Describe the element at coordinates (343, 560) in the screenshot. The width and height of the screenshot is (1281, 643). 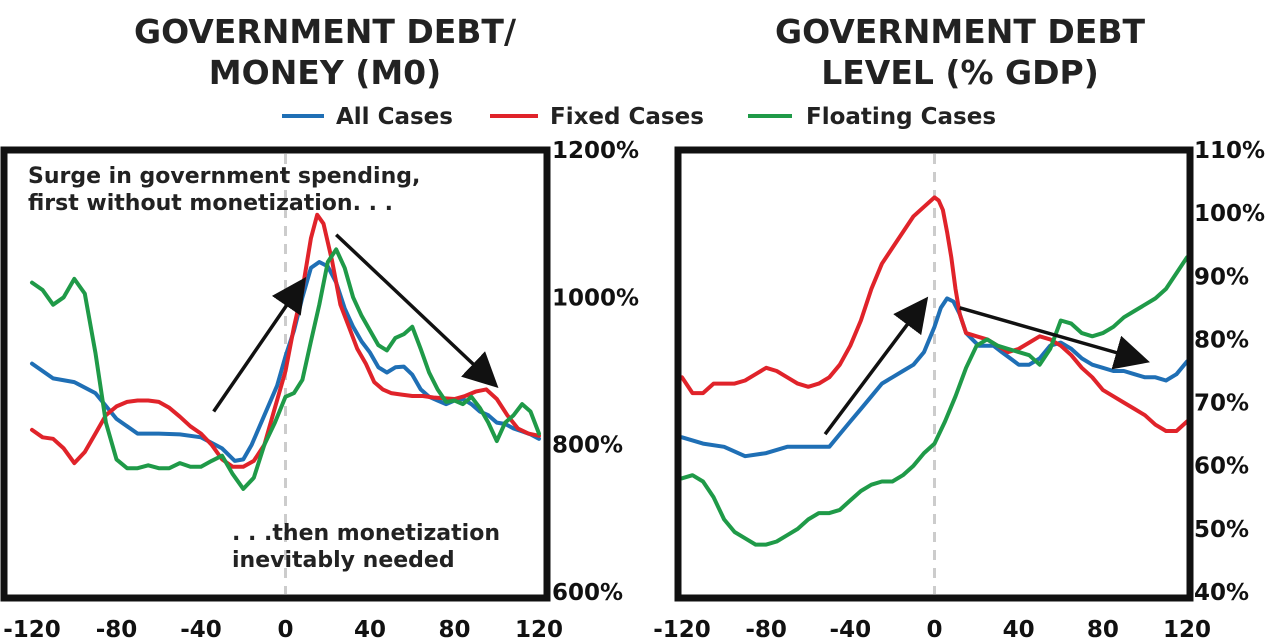
I see `annotation-monetization-line-2: inevitably needed` at that location.